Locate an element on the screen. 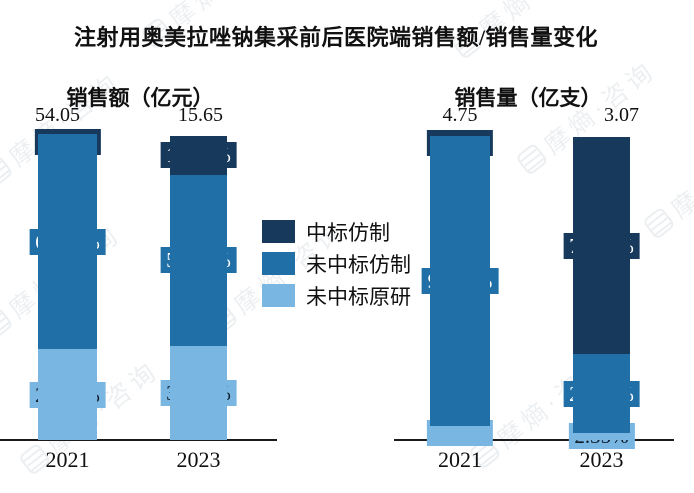  bar-total-value: 15.65 is located at coordinates (200, 115).